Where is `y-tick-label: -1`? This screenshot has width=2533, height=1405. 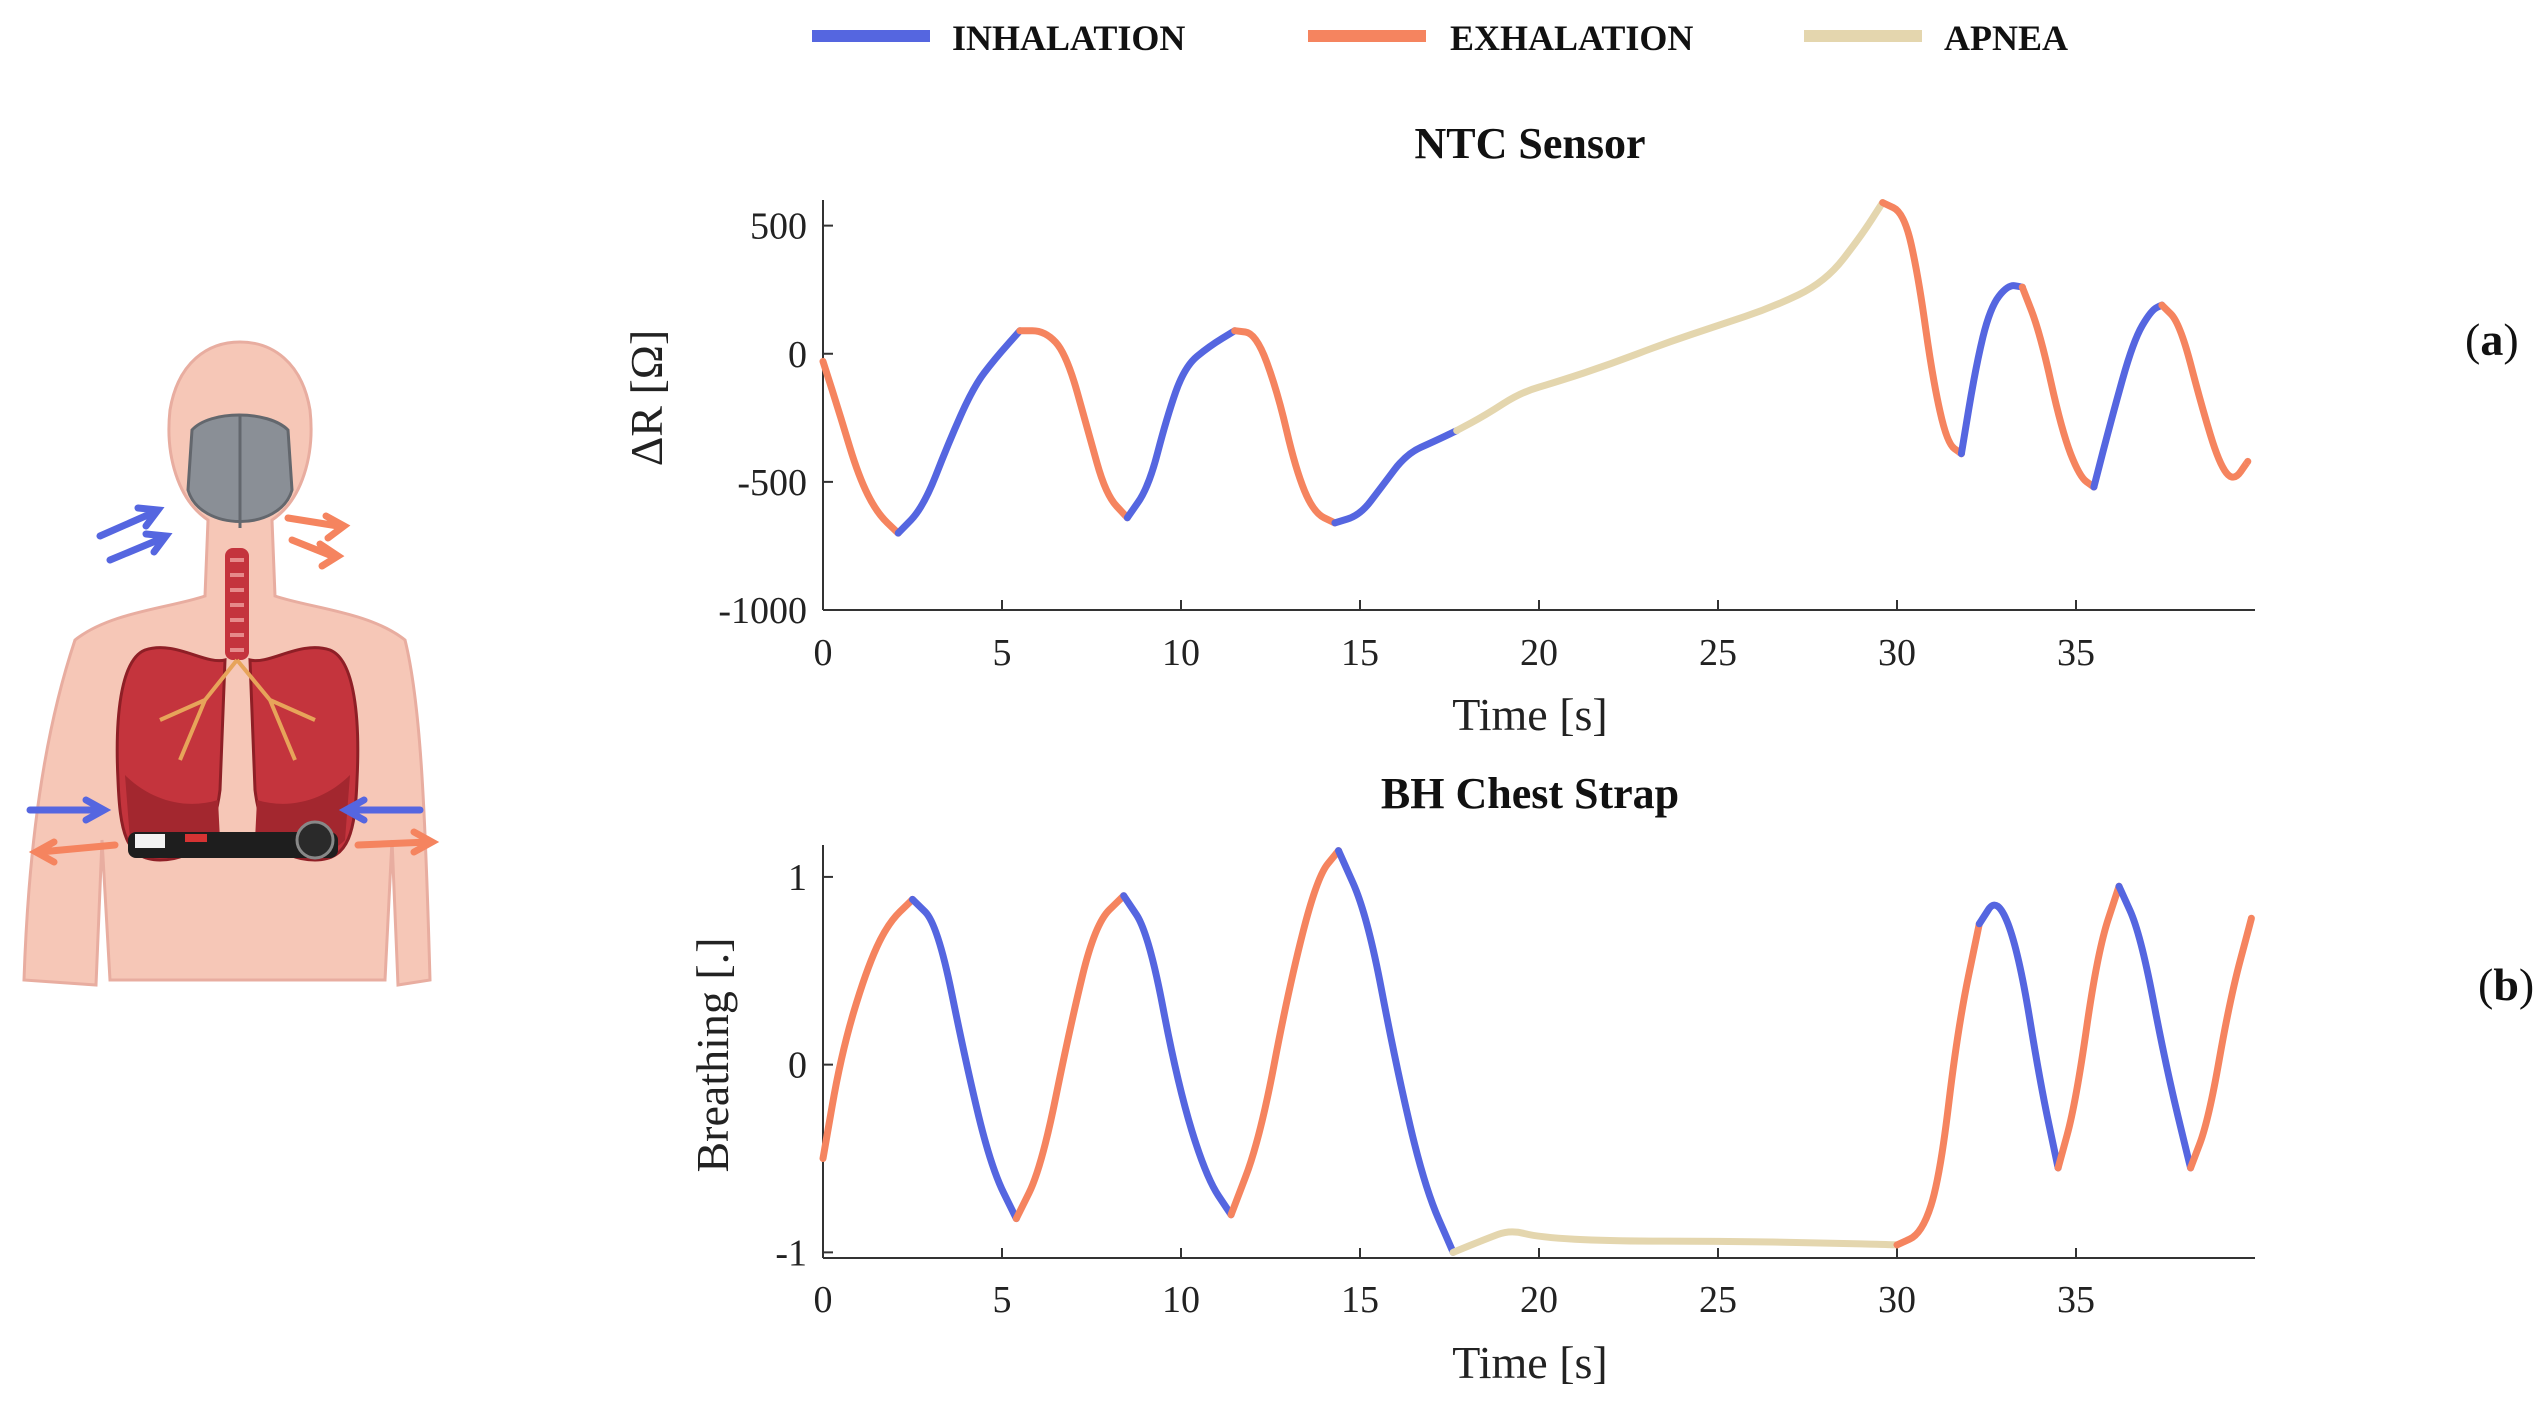
y-tick-label: -1 is located at coordinates (791, 1253).